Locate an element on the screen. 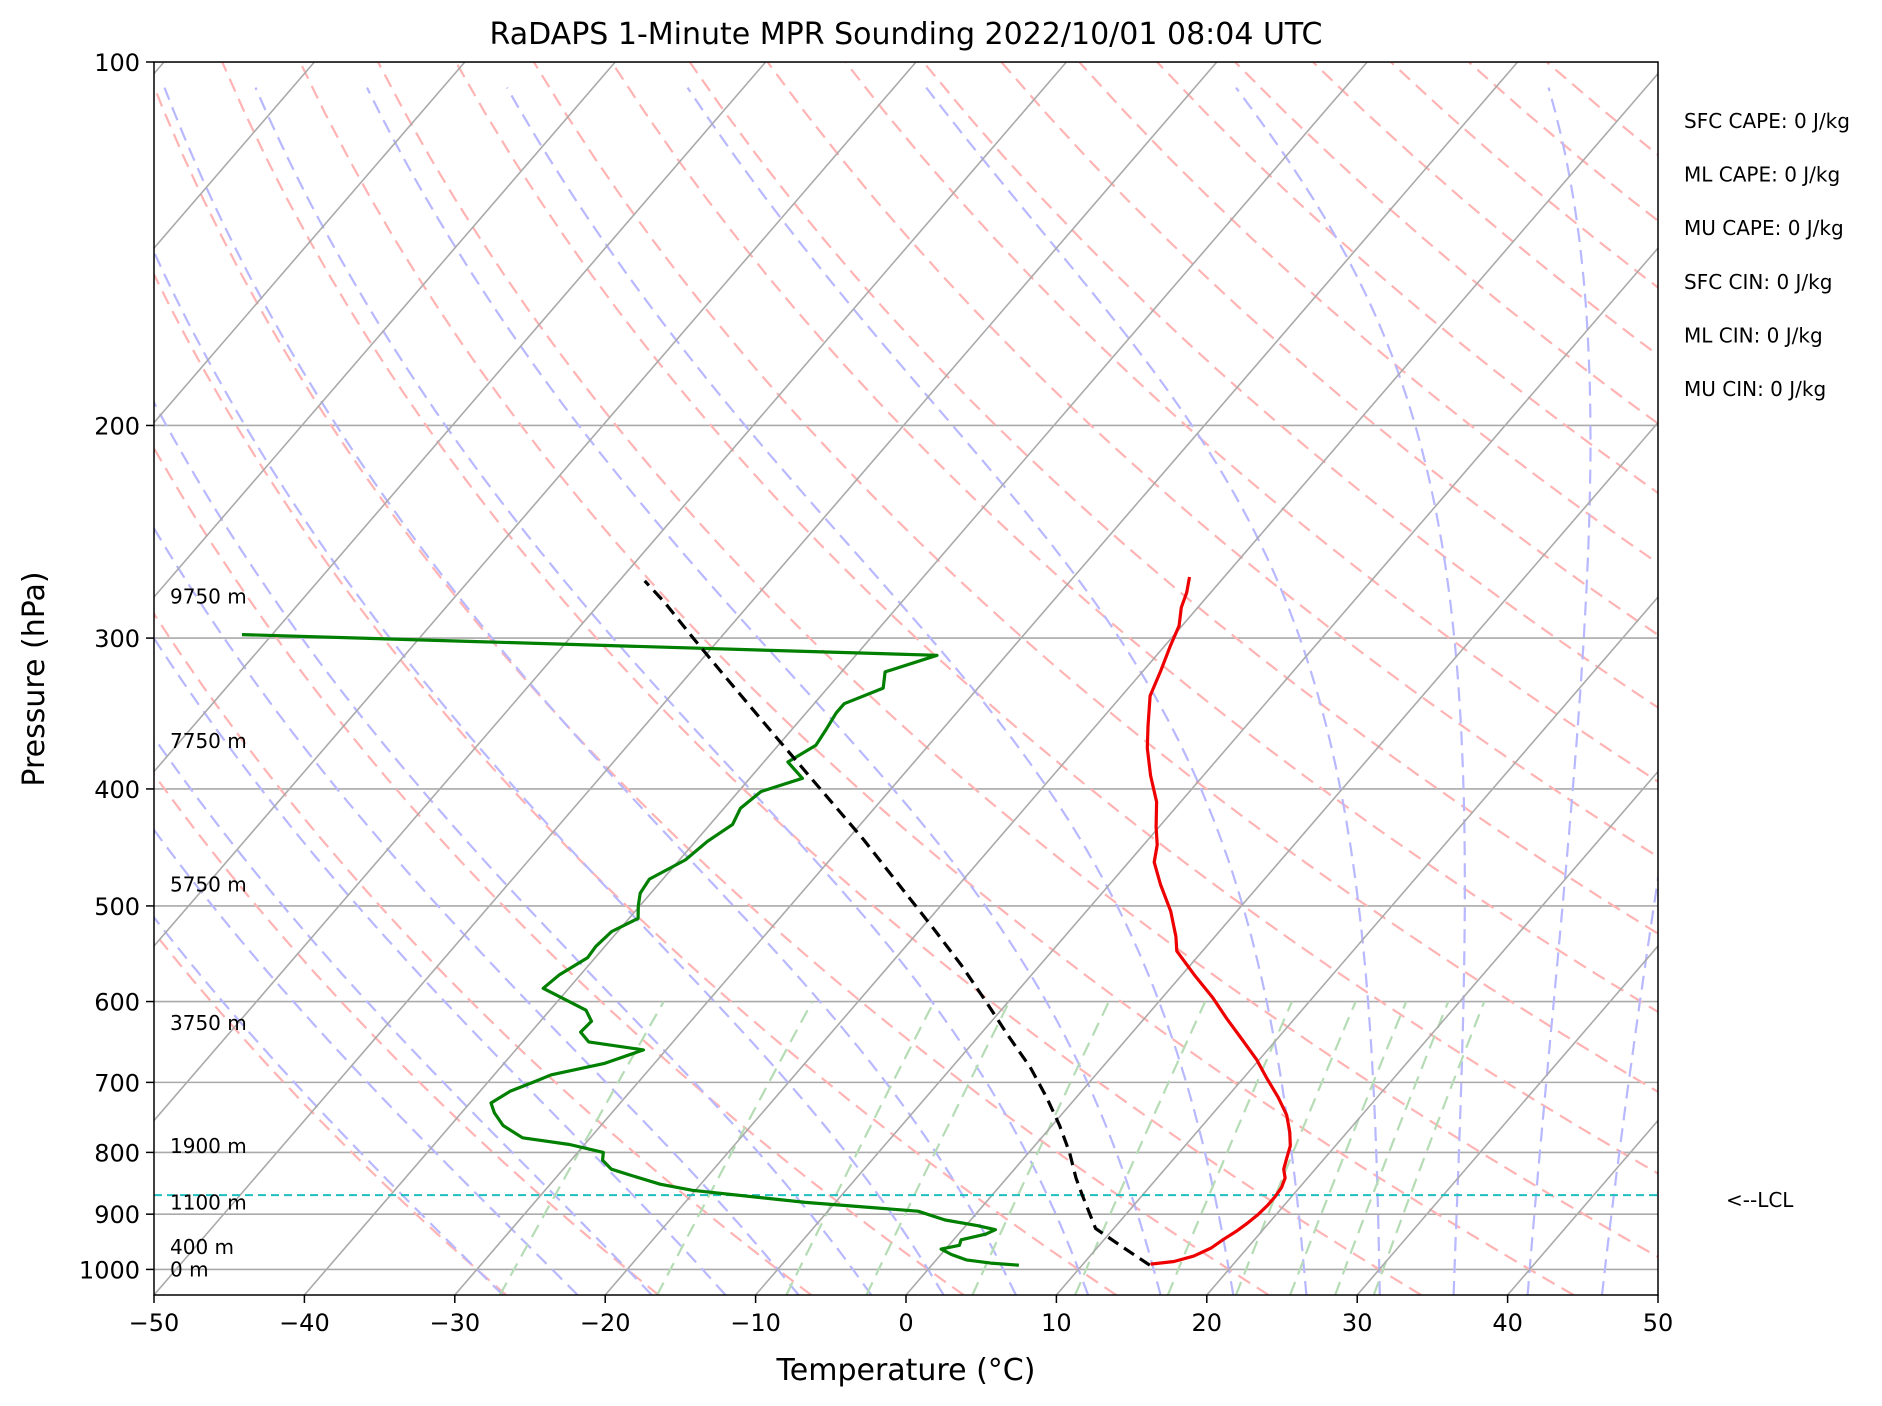  x-tick-label: −10 is located at coordinates (755, 1323).